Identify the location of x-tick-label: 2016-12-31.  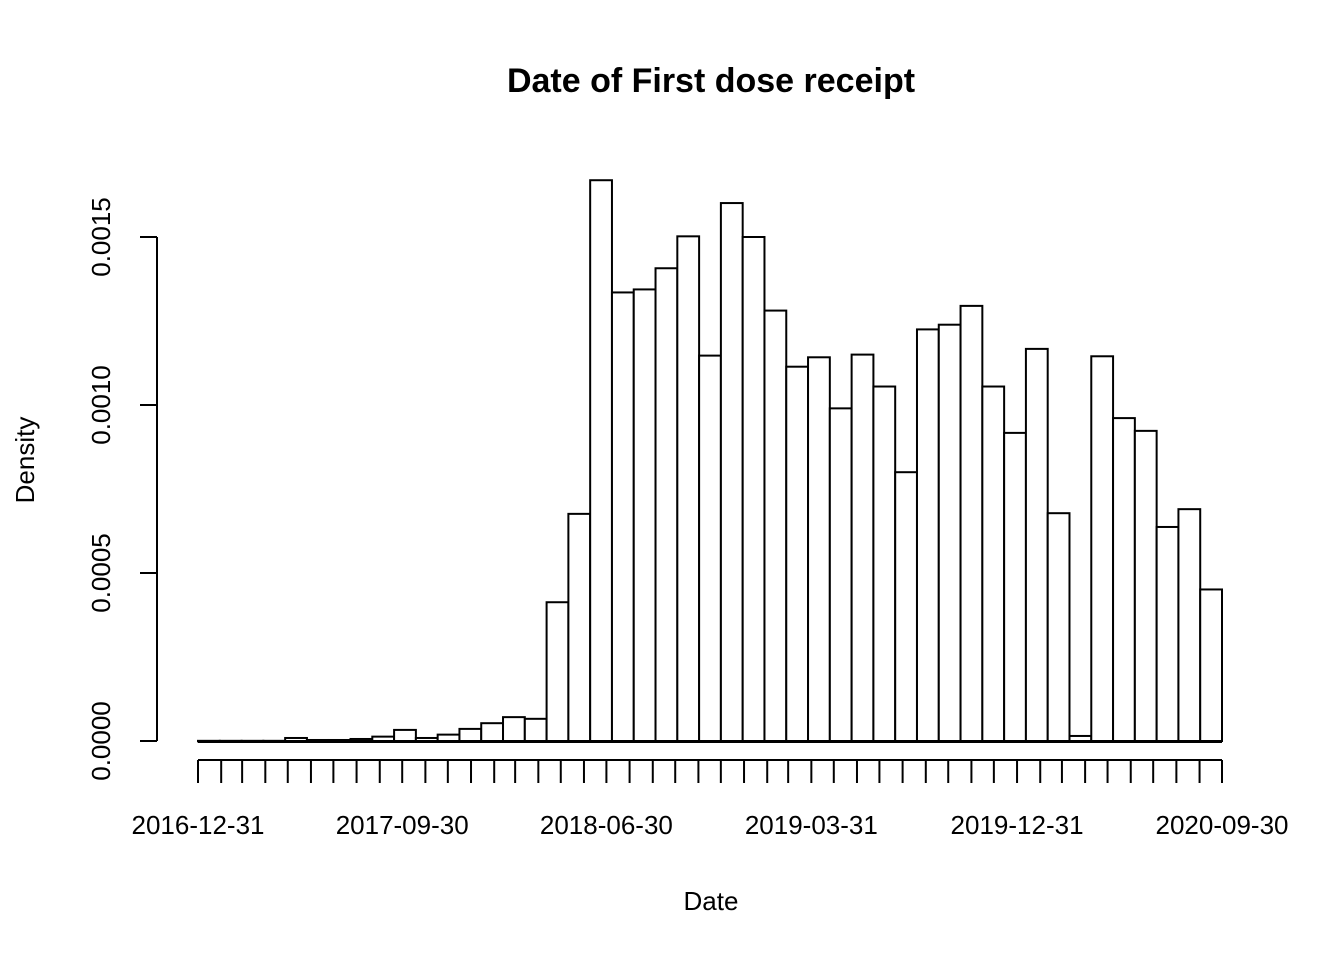
(198, 825).